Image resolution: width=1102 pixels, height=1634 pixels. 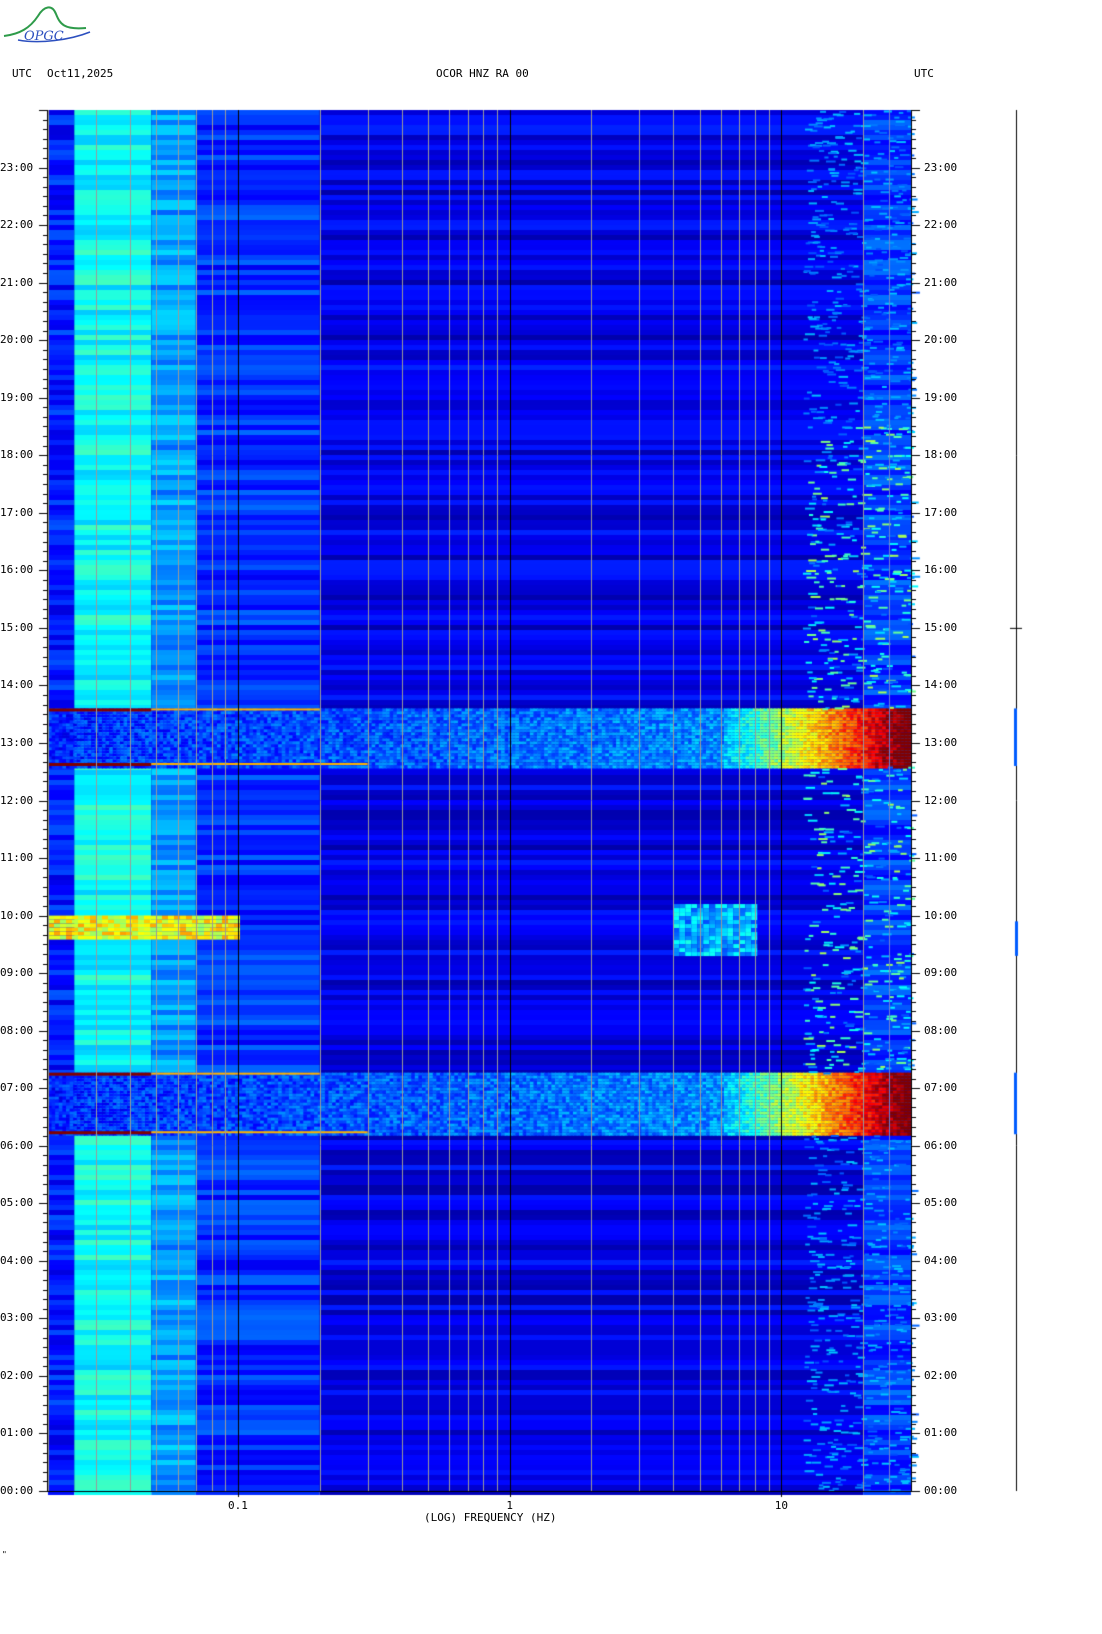 I want to click on y-tick-label-left: 03:00, so click(x=17, y=1318).